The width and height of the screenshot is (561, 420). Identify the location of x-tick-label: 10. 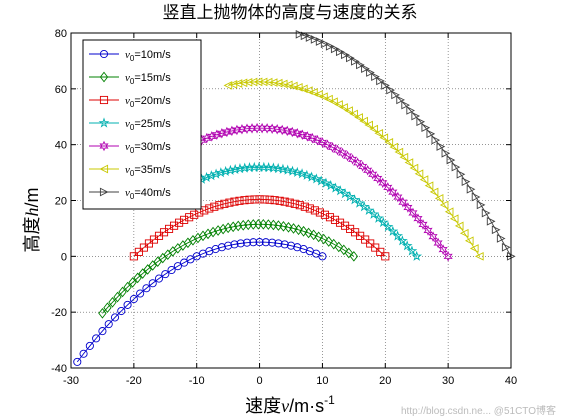
(322, 381).